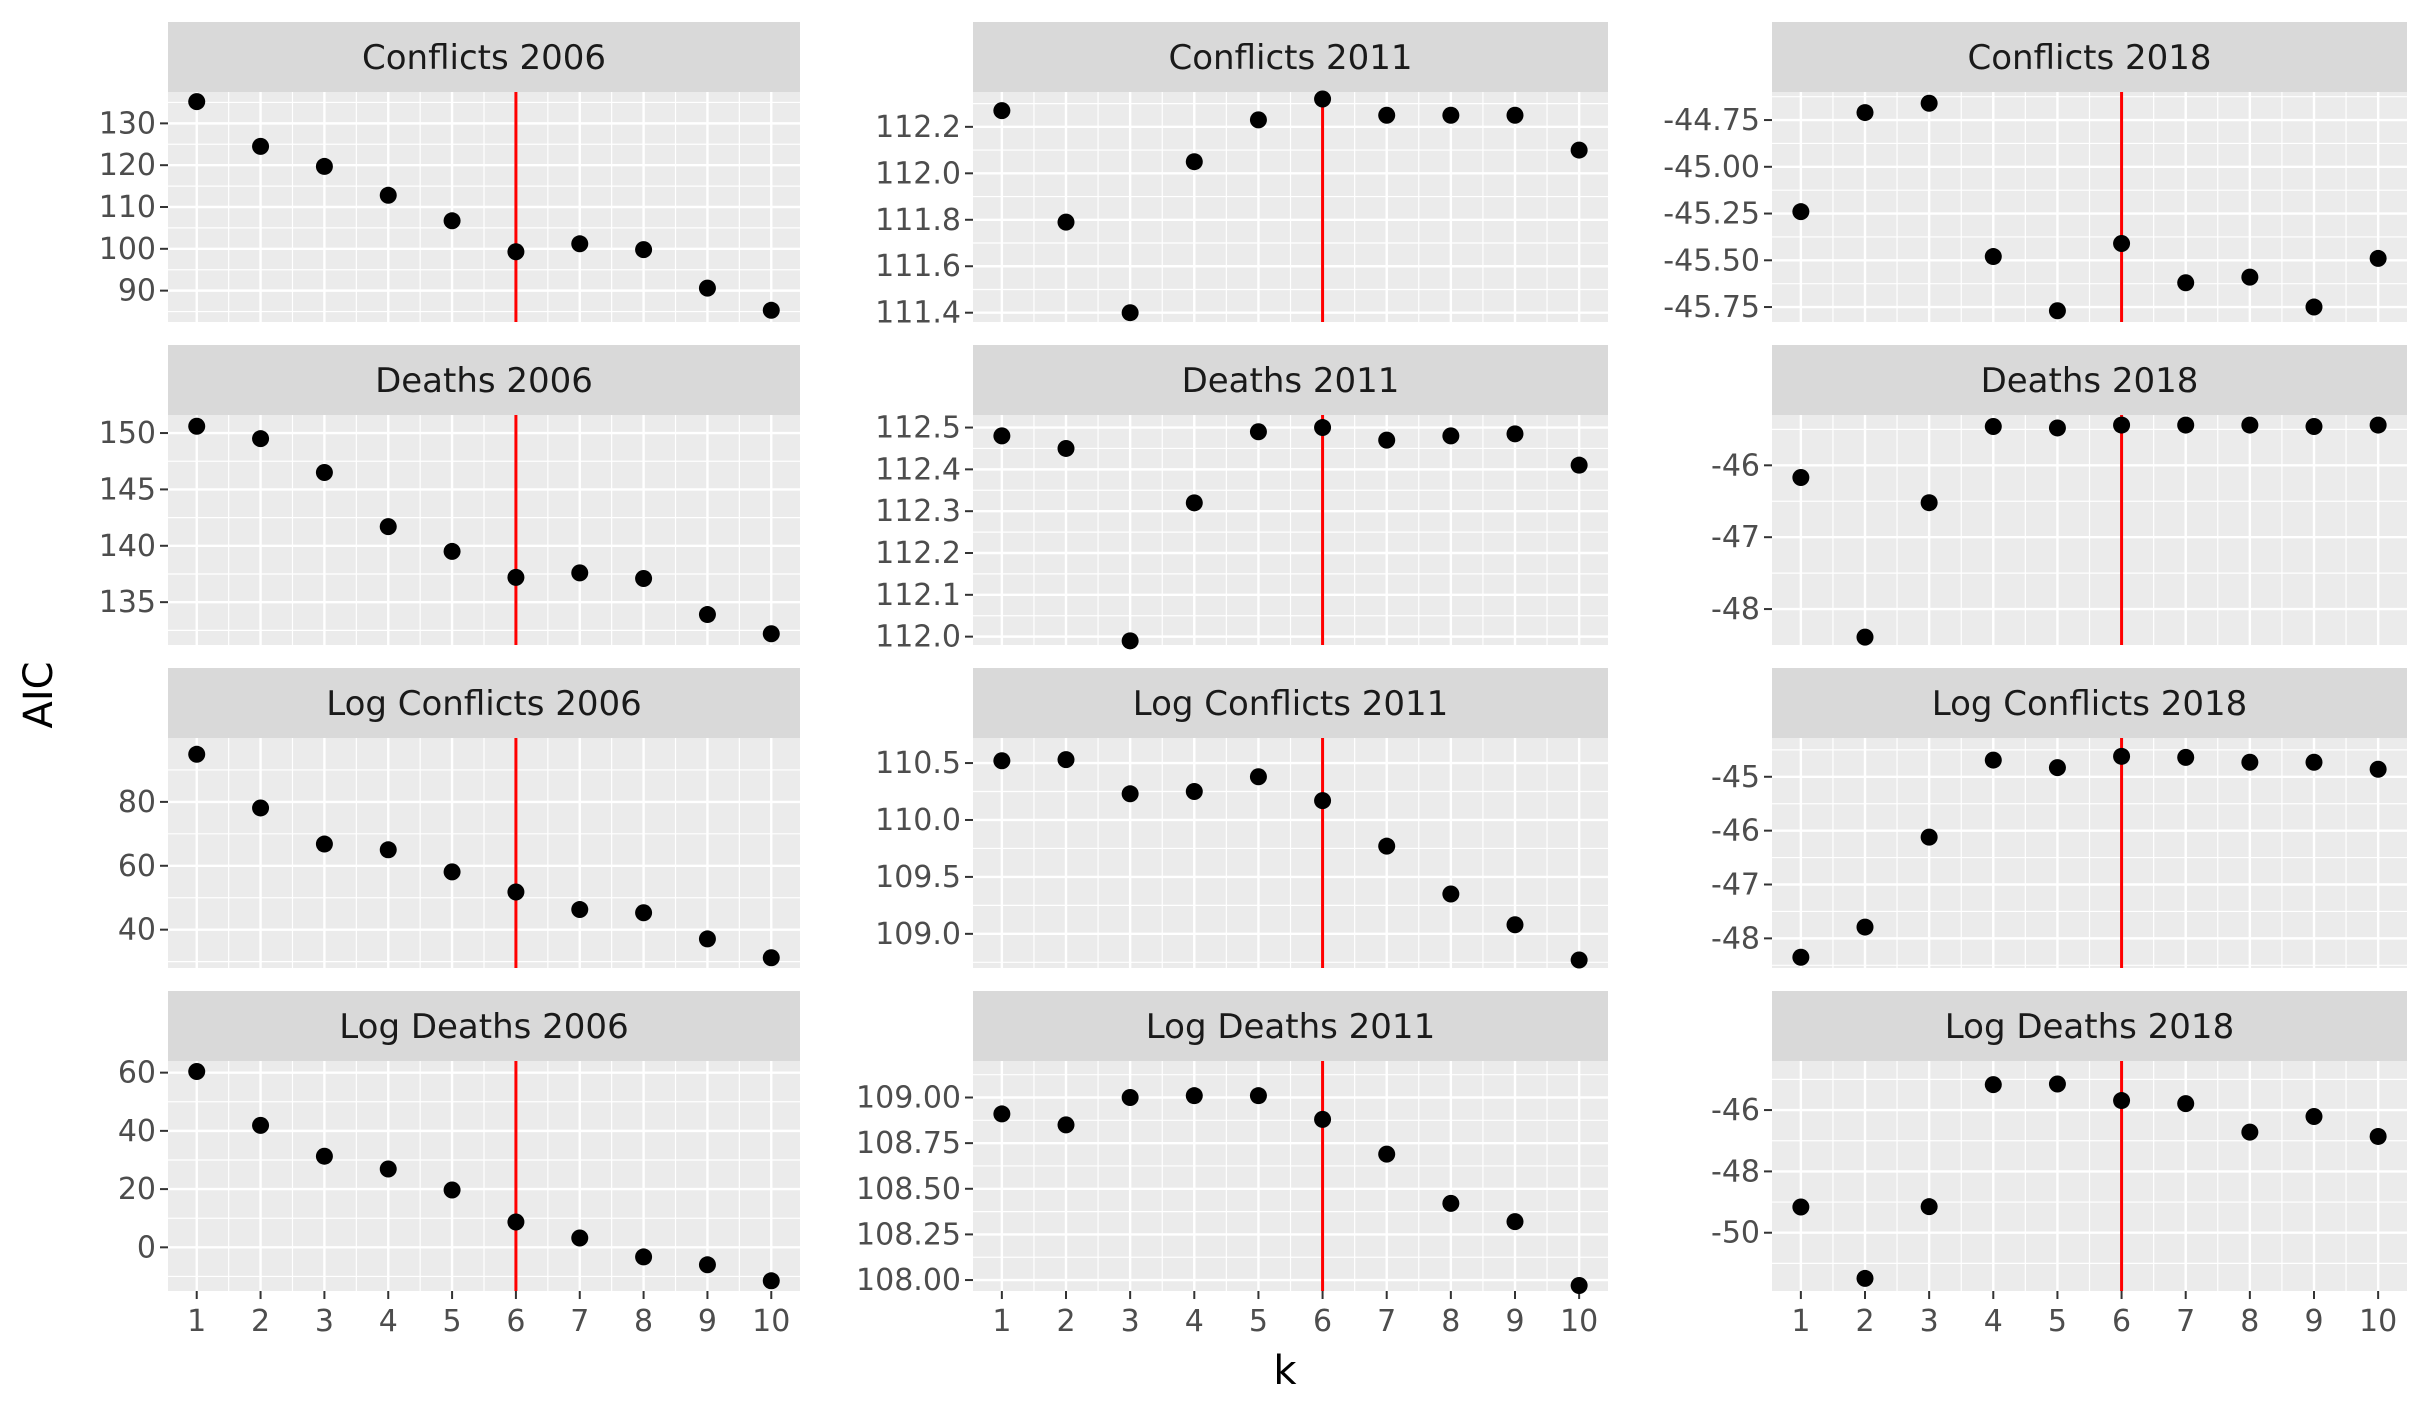 The width and height of the screenshot is (2415, 1412). What do you see at coordinates (137, 866) in the screenshot?
I see `y-tick-label: 60` at bounding box center [137, 866].